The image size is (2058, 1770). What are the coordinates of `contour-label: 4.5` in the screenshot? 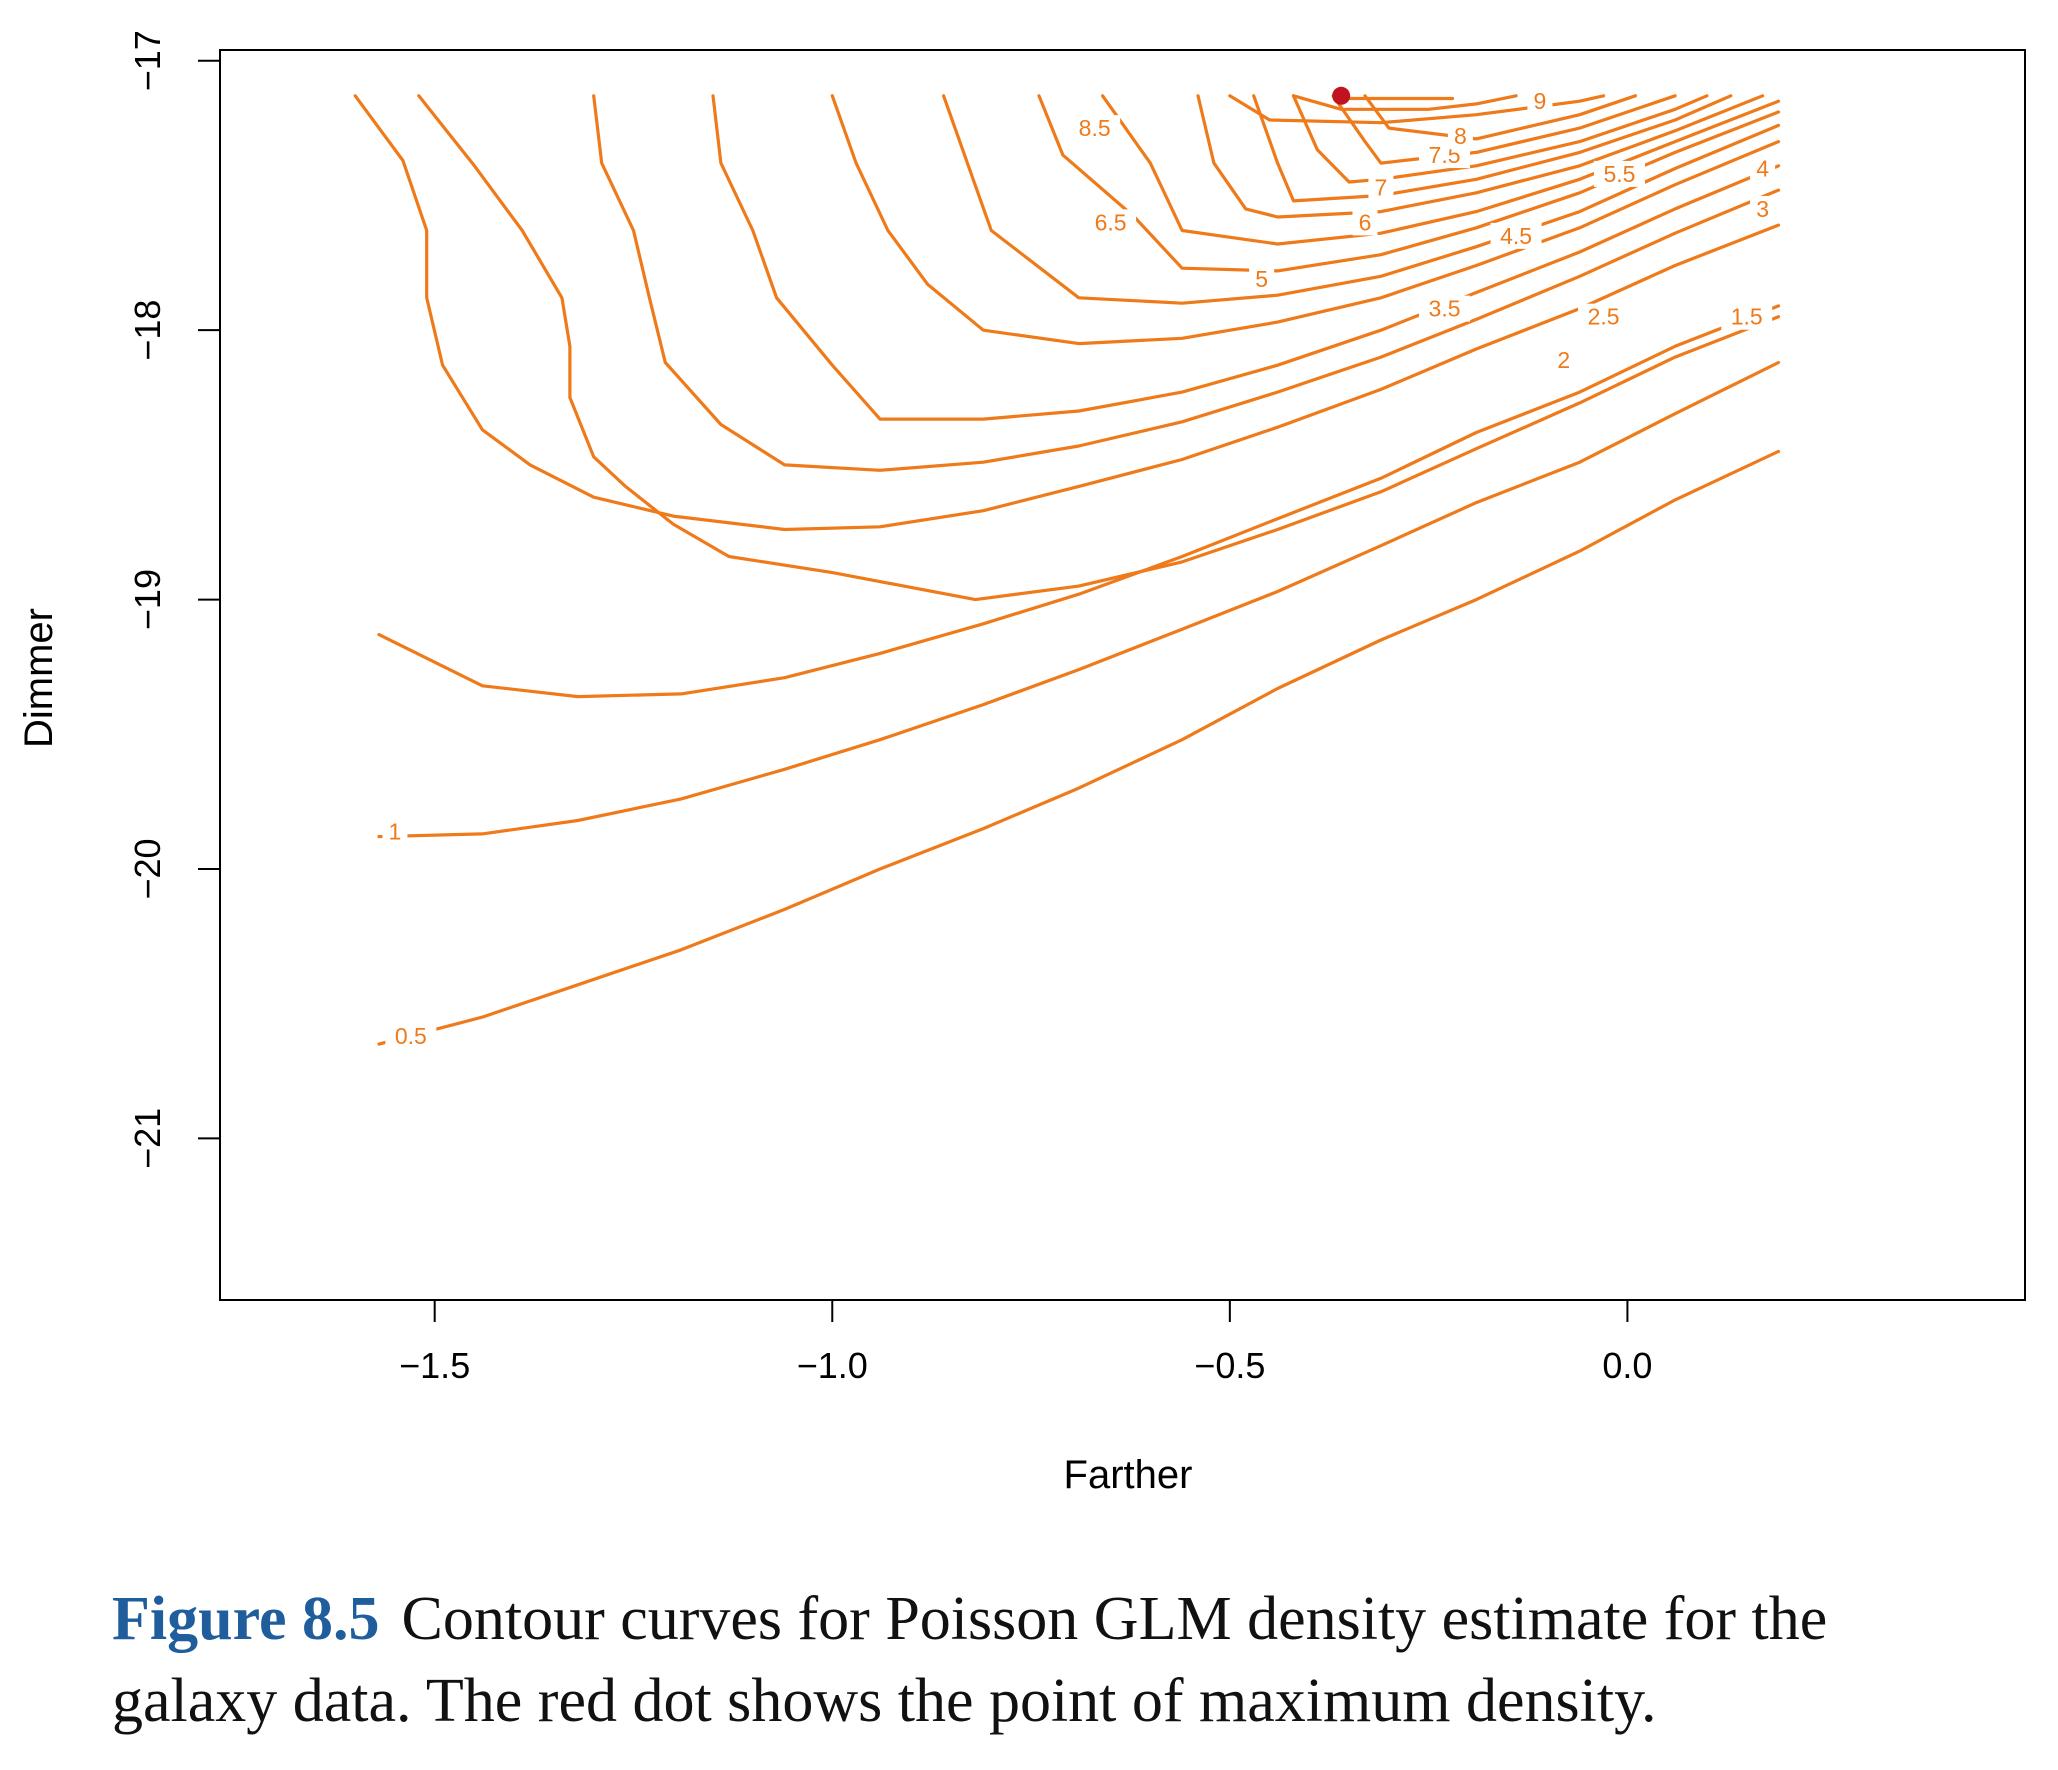 It's located at (1516, 236).